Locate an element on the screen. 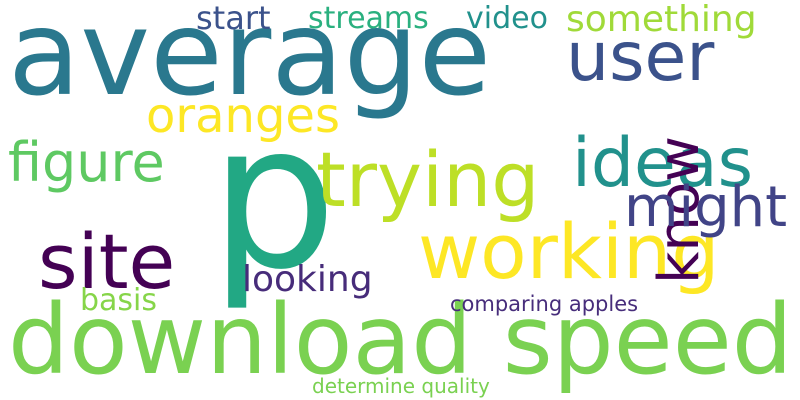 This screenshot has width=800, height=400. word-ideas: ideas is located at coordinates (662, 163).